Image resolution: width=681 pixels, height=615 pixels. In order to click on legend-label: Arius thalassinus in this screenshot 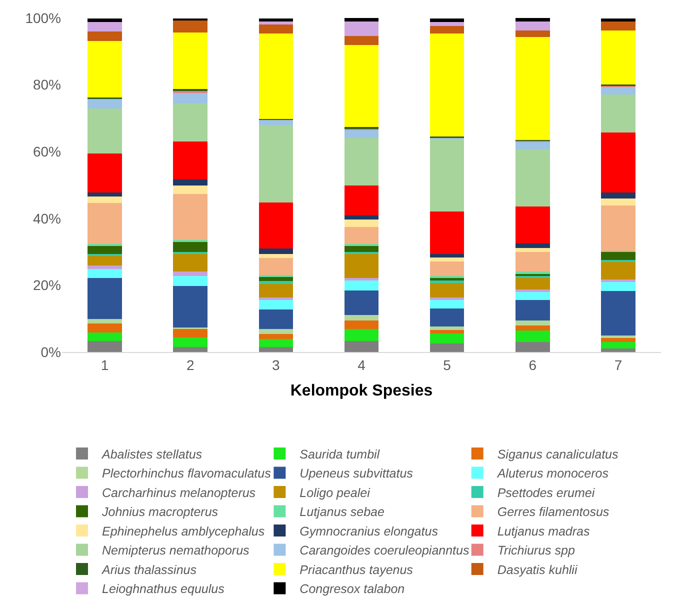, I will do `click(148, 569)`.